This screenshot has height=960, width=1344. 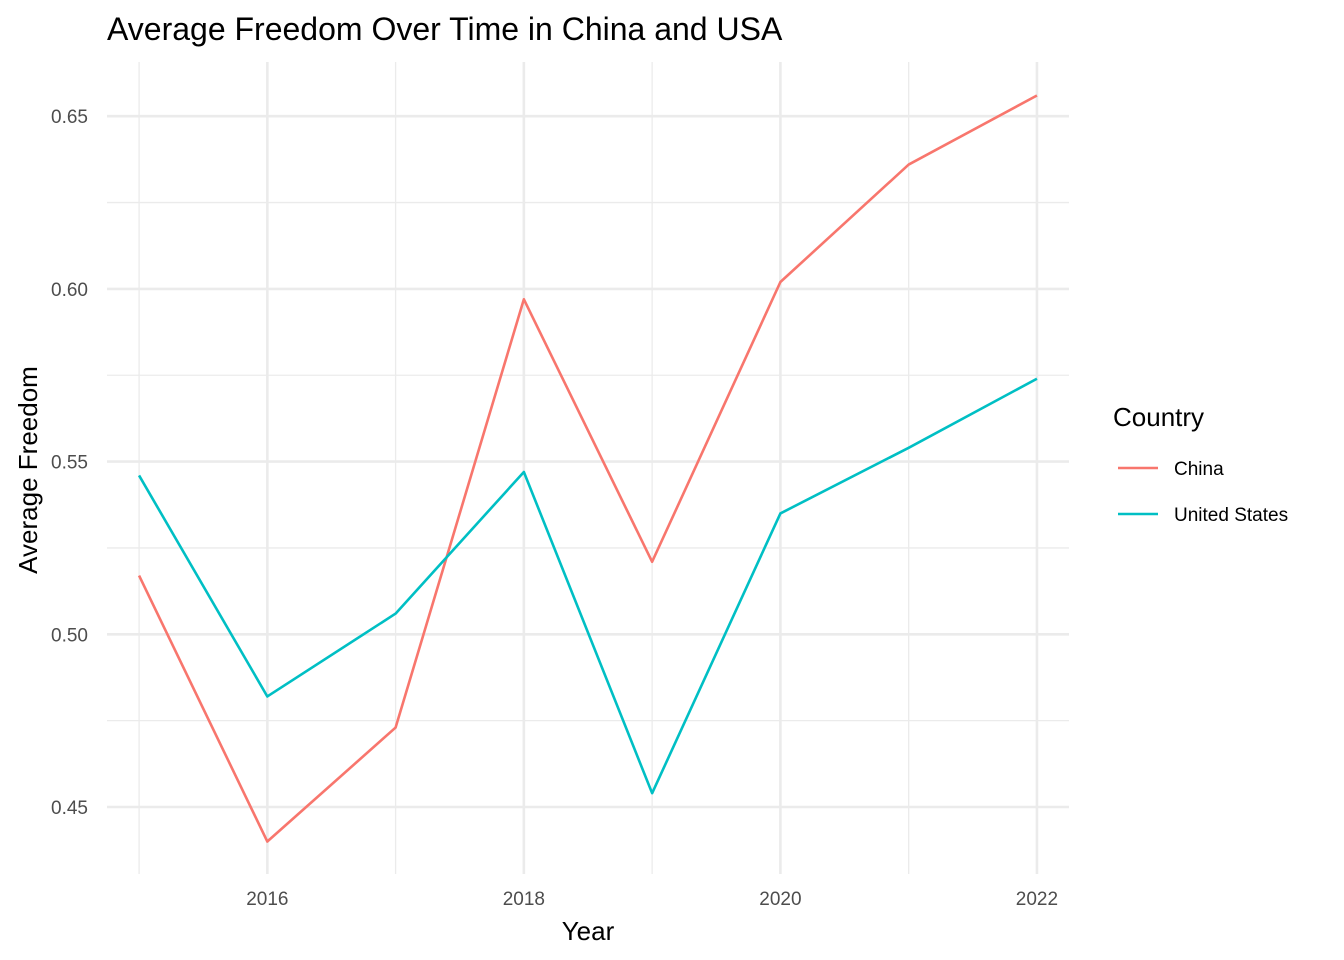 What do you see at coordinates (780, 899) in the screenshot?
I see `x-tick-label: 2020` at bounding box center [780, 899].